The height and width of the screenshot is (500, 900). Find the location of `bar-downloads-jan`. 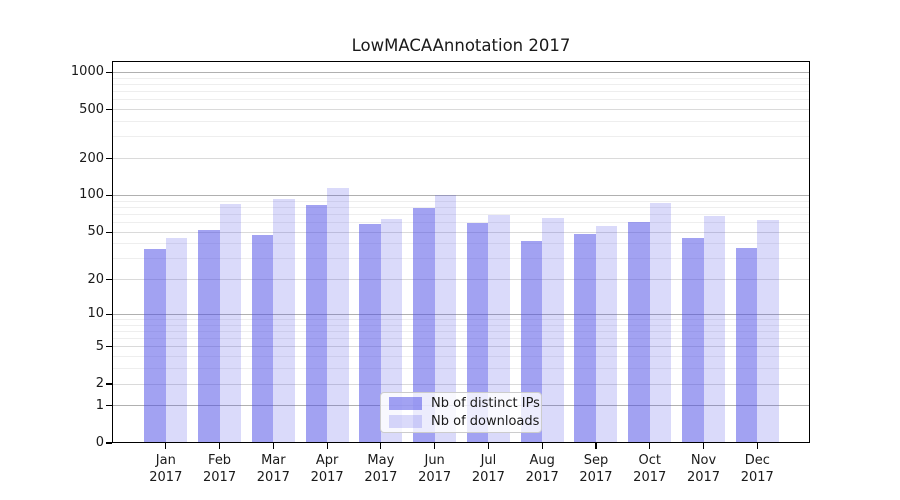

bar-downloads-jan is located at coordinates (176, 340).